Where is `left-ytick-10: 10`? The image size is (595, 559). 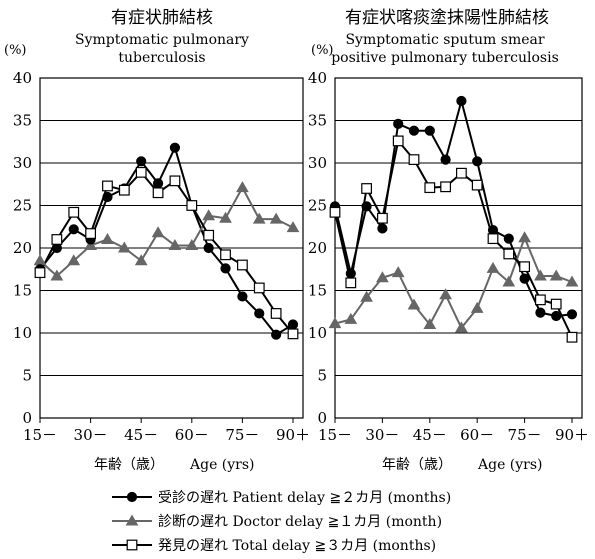
left-ytick-10: 10 is located at coordinates (22, 333).